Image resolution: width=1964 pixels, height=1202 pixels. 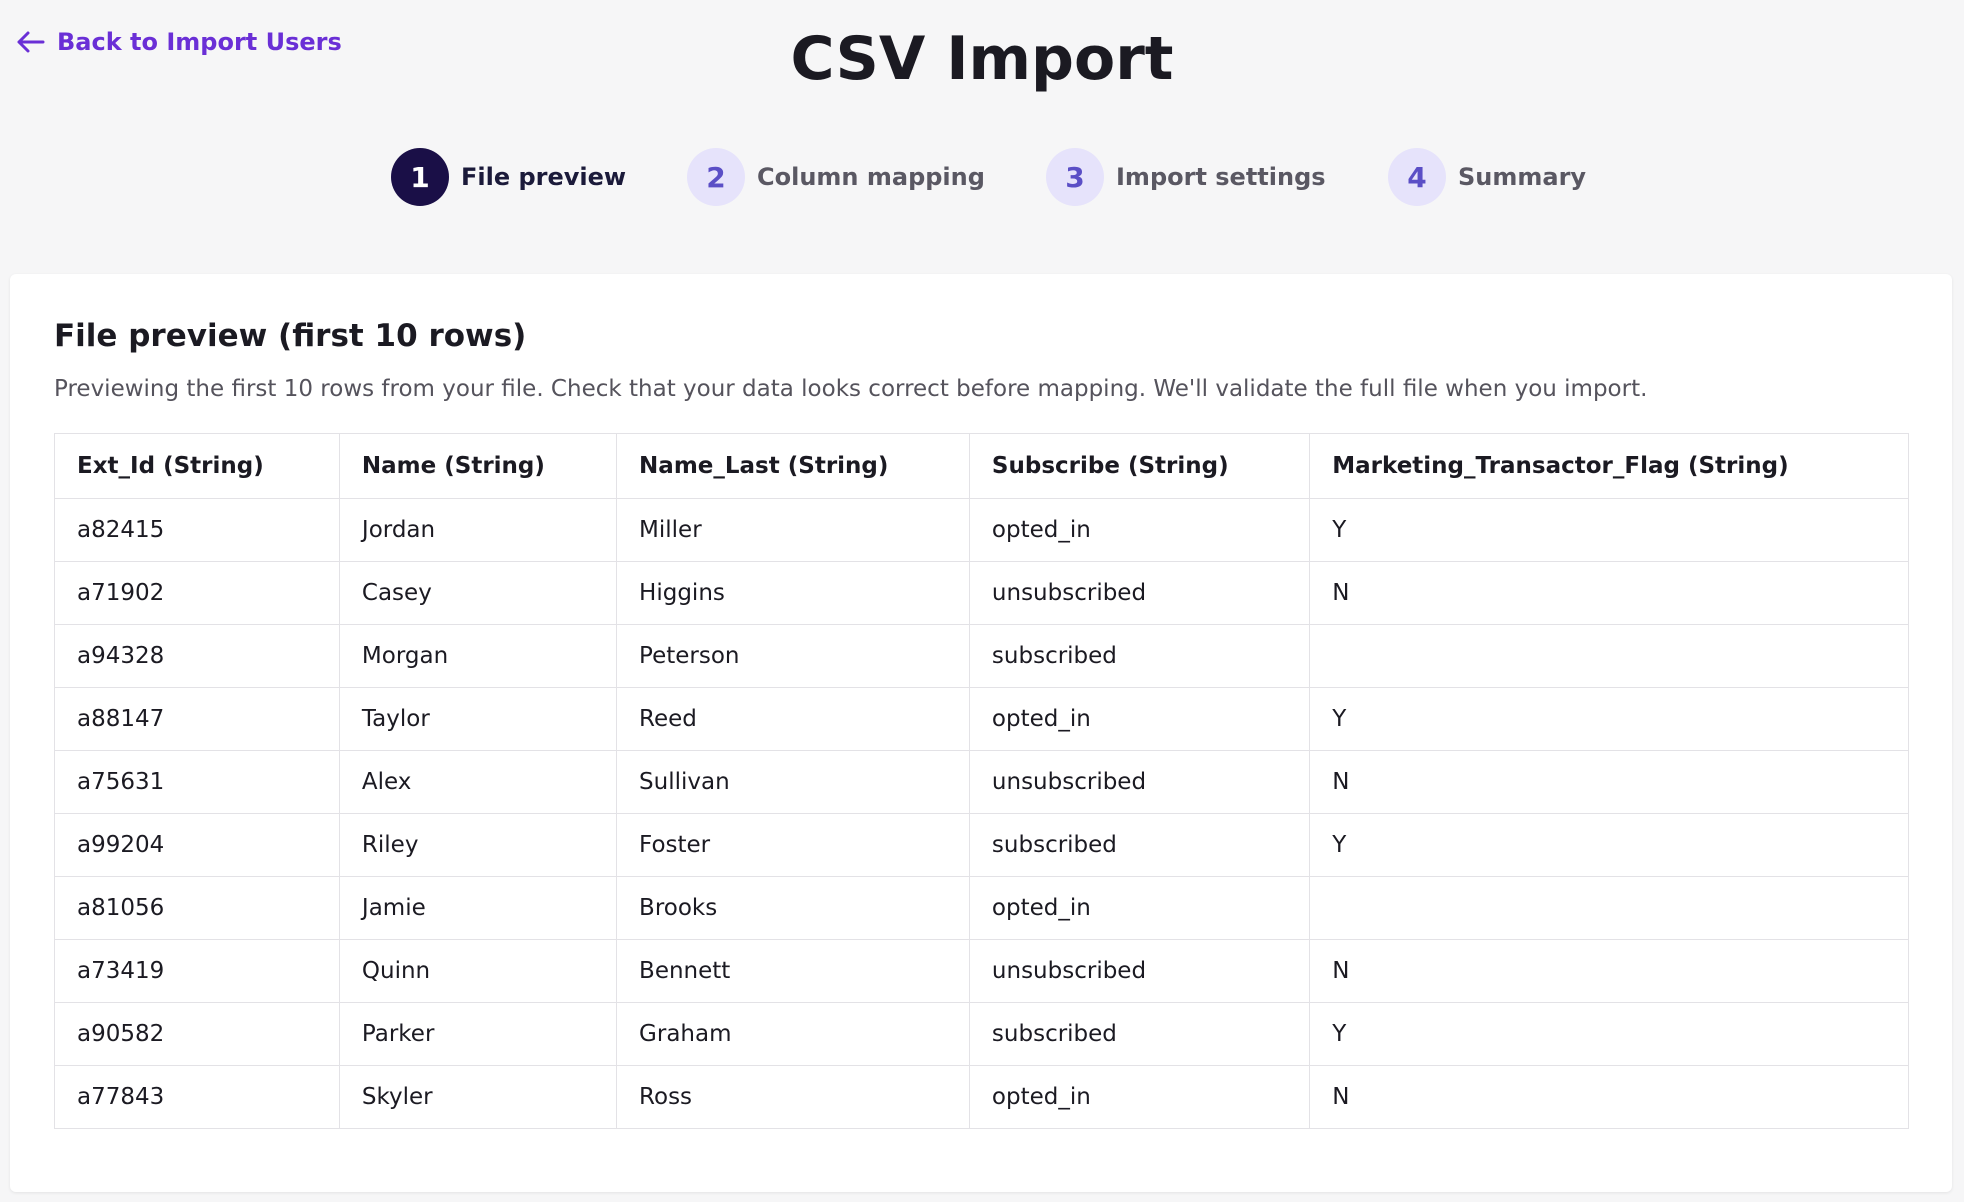 What do you see at coordinates (793, 845) in the screenshot?
I see `table-cell: Foster` at bounding box center [793, 845].